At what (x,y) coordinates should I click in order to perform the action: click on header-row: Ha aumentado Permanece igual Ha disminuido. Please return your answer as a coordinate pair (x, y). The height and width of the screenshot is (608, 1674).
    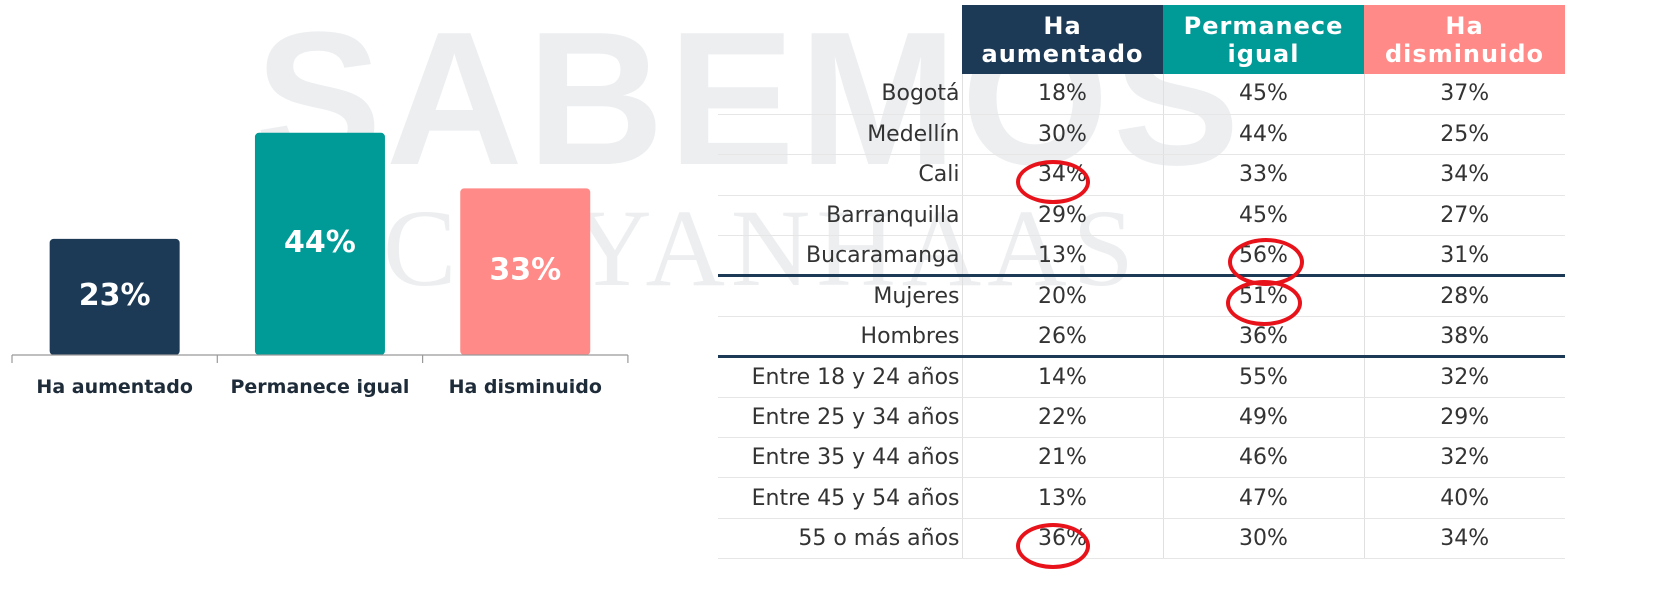
    Looking at the image, I should click on (1141, 39).